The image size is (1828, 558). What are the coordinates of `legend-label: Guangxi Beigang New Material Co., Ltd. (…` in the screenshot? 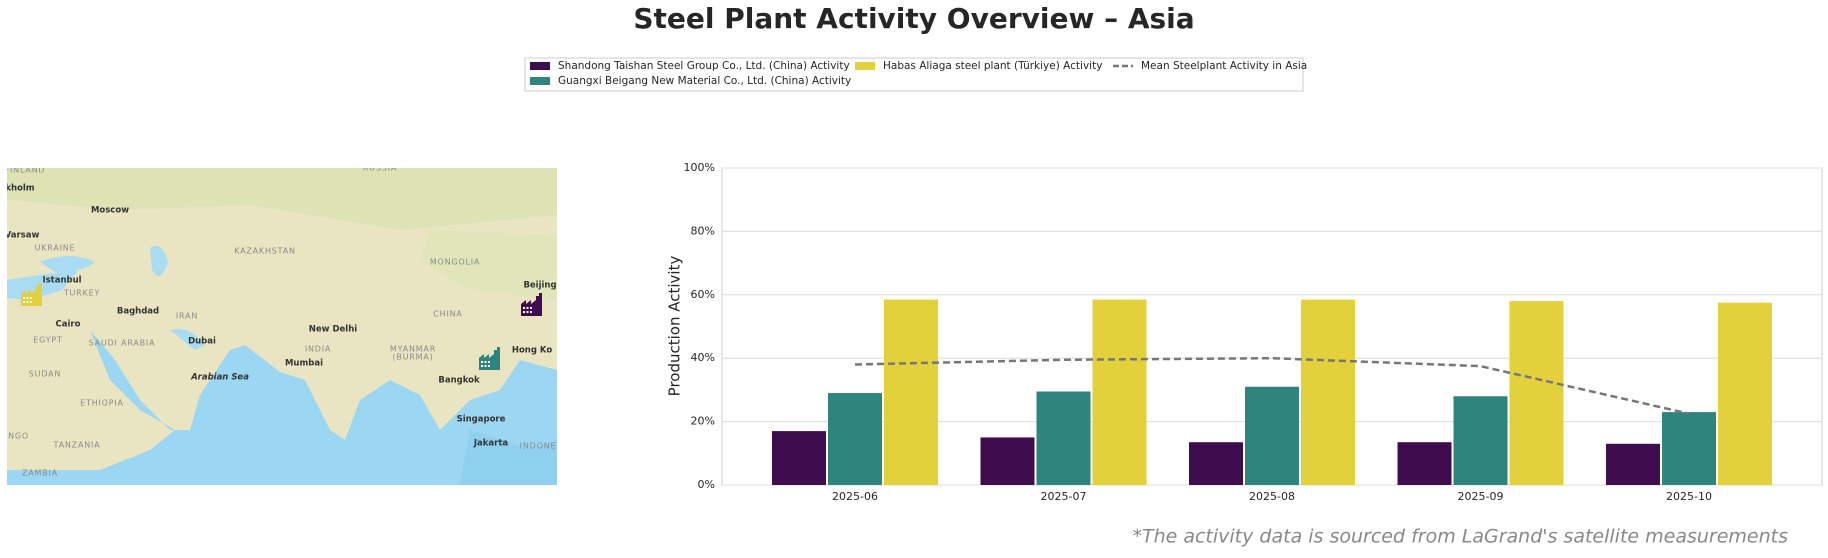 It's located at (704, 81).